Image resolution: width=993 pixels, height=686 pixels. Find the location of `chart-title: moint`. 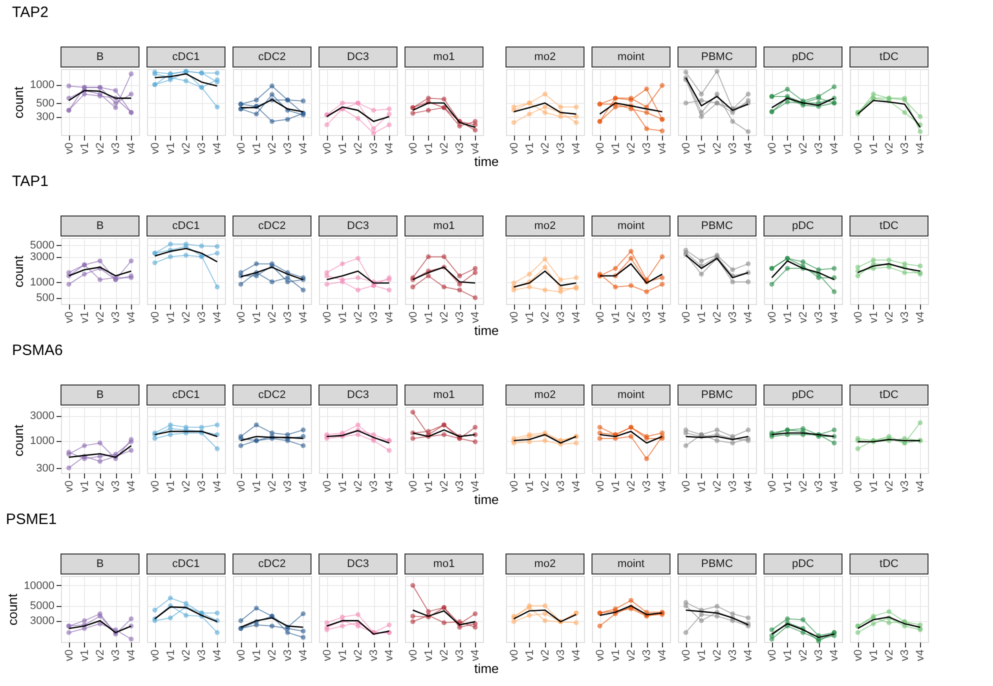

chart-title: moint is located at coordinates (631, 226).